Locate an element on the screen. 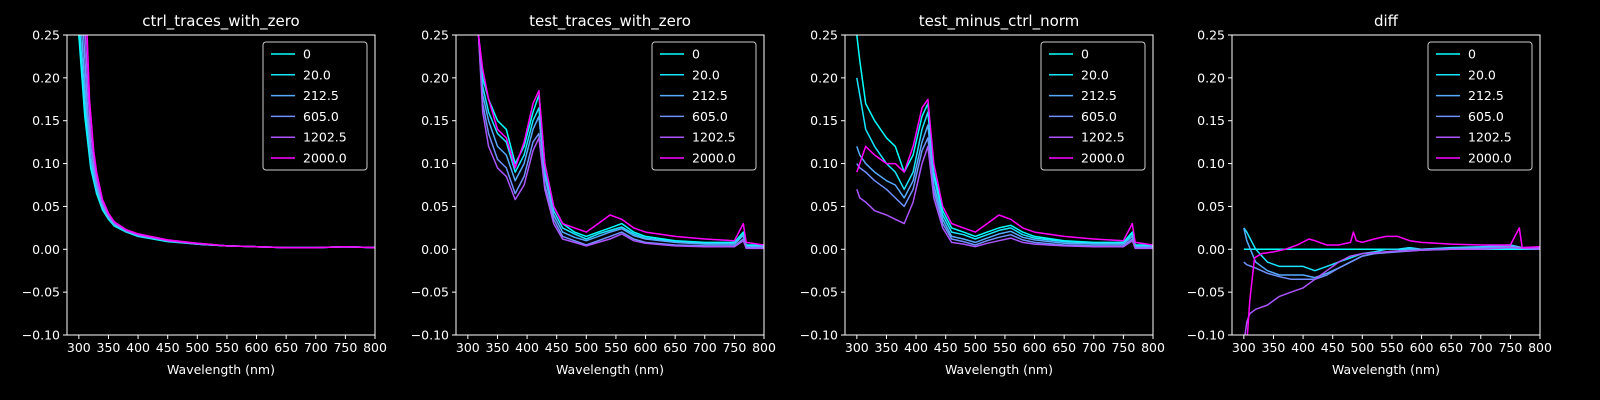 The image size is (1600, 400). series-line-212.5 is located at coordinates (1004, 186).